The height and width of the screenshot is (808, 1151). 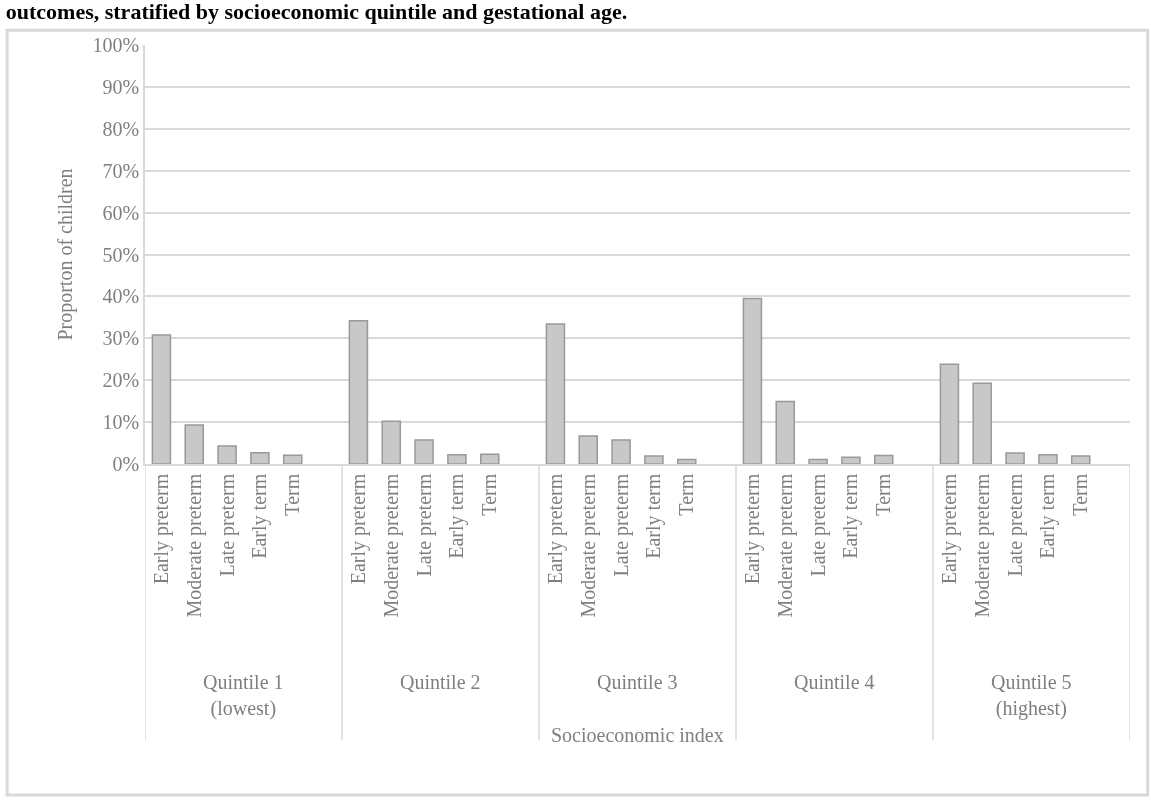 I want to click on text: Quintile 1 (lowest), so click(x=243, y=695).